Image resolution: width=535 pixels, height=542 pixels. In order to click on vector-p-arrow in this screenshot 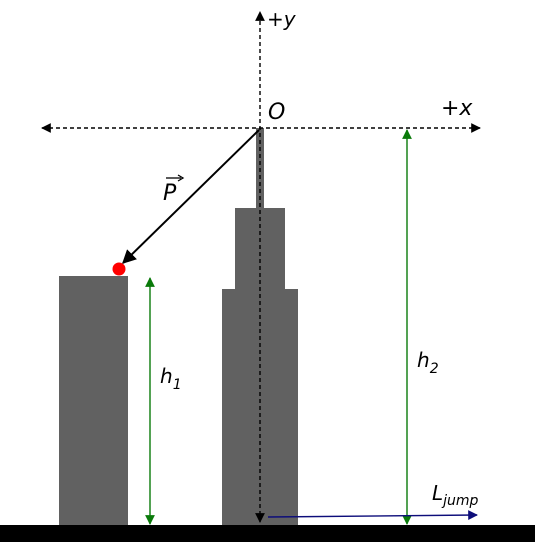, I will do `click(190, 196)`.